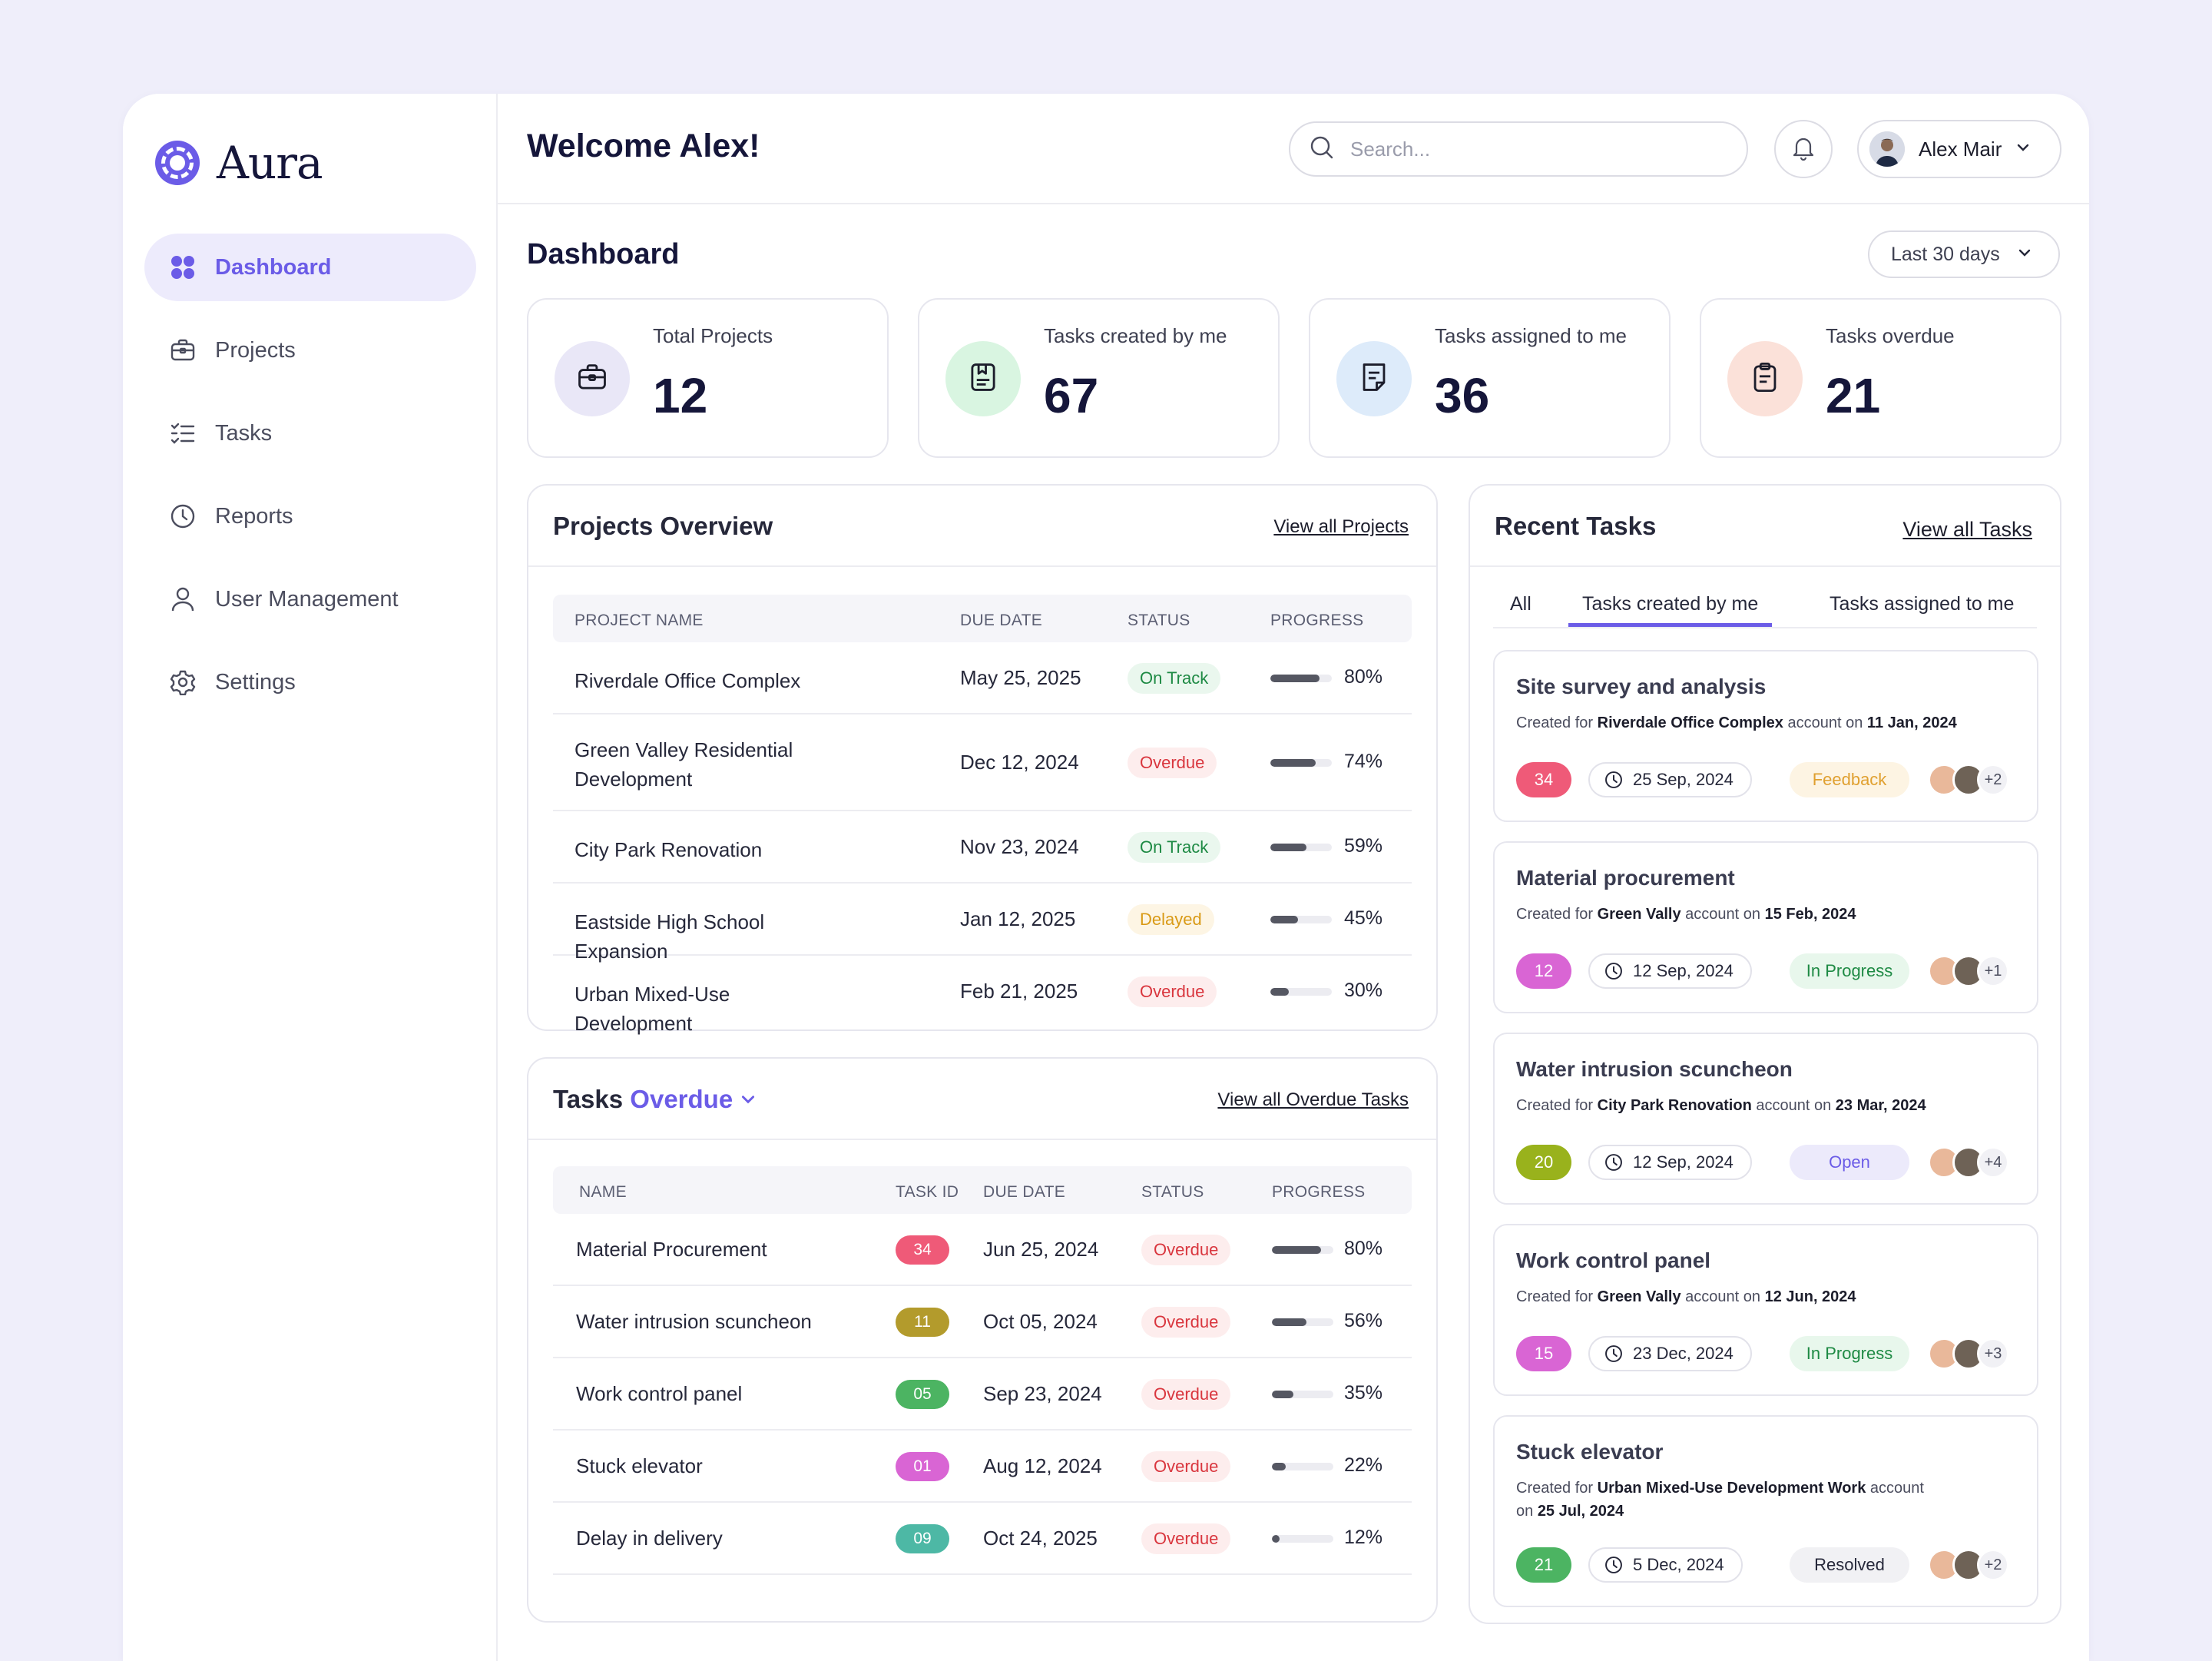 Image resolution: width=2212 pixels, height=1661 pixels. I want to click on assignee-avatars: +1, so click(1969, 971).